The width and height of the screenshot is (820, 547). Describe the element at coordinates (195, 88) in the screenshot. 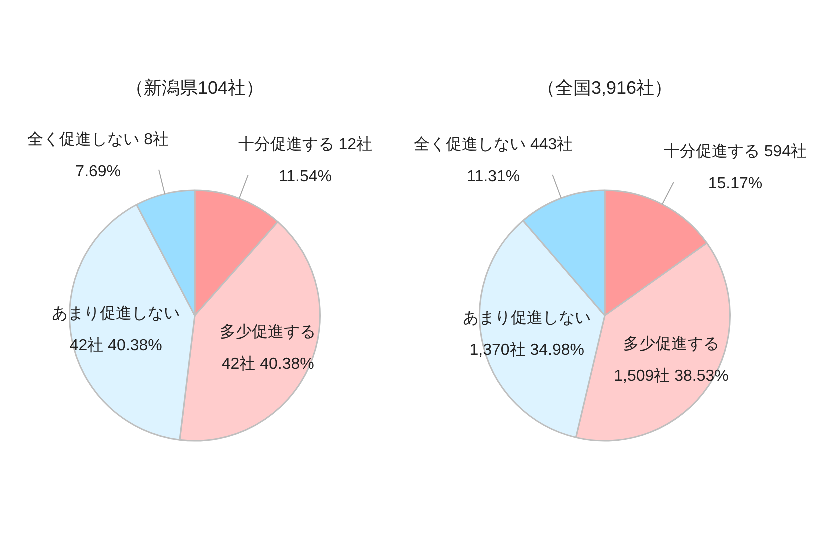

I see `chart-title: （新潟県104社）` at that location.